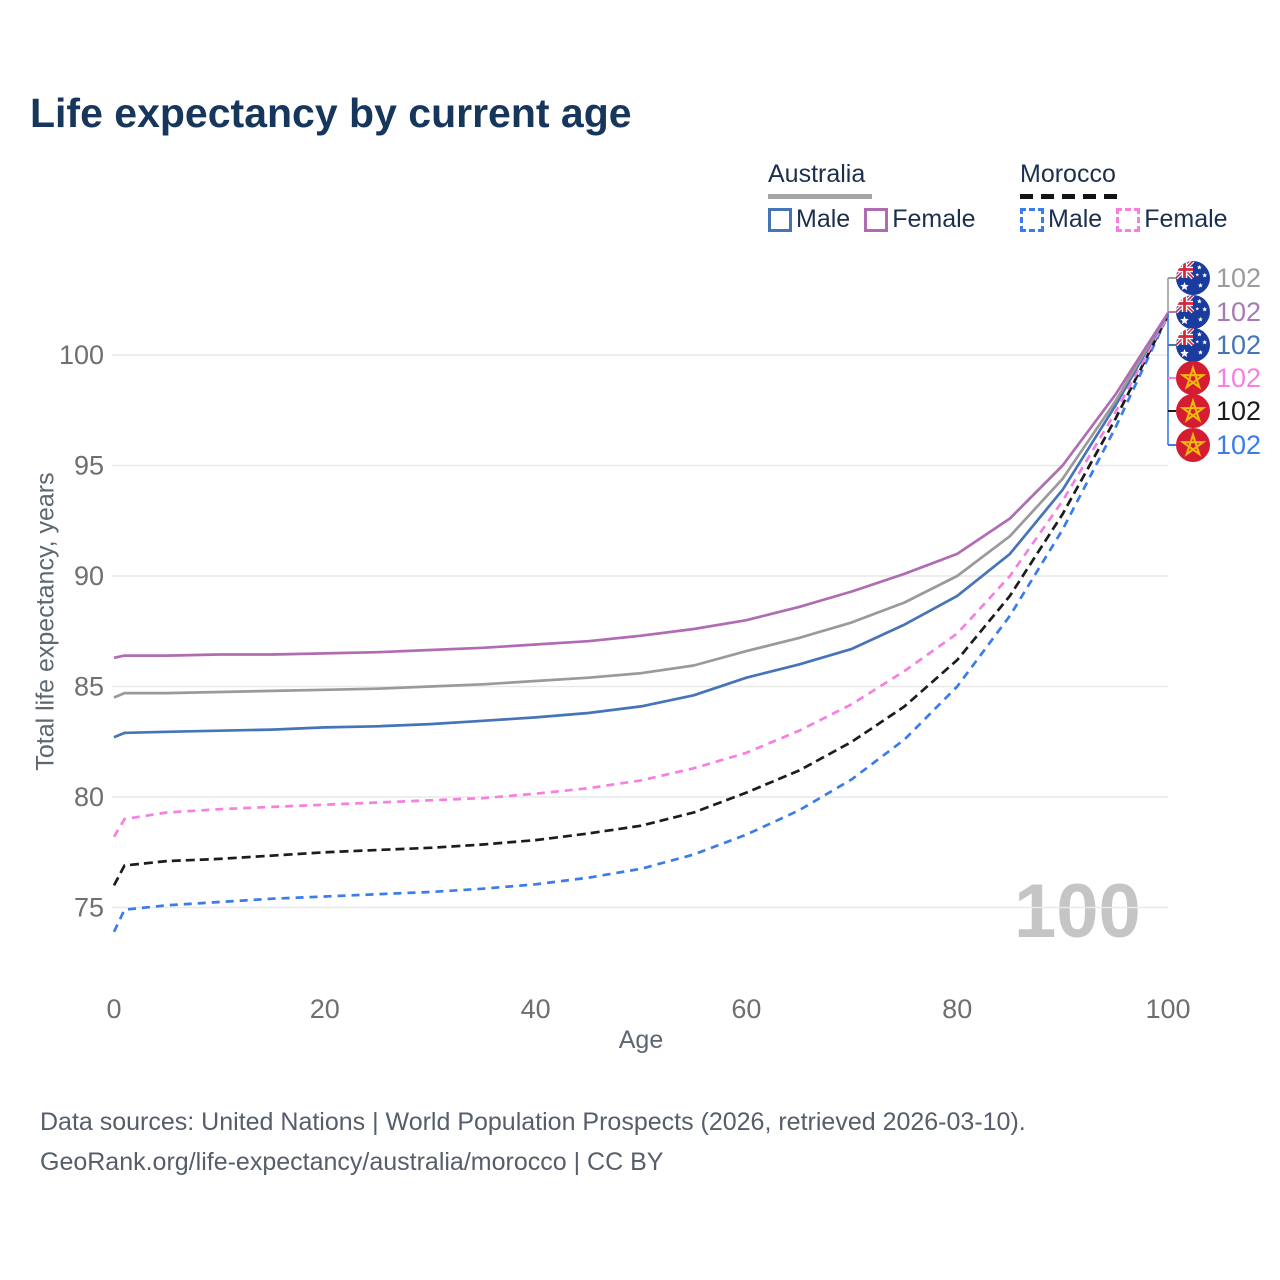 The height and width of the screenshot is (1280, 1280). What do you see at coordinates (957, 1009) in the screenshot?
I see `x-tick-80: 80` at bounding box center [957, 1009].